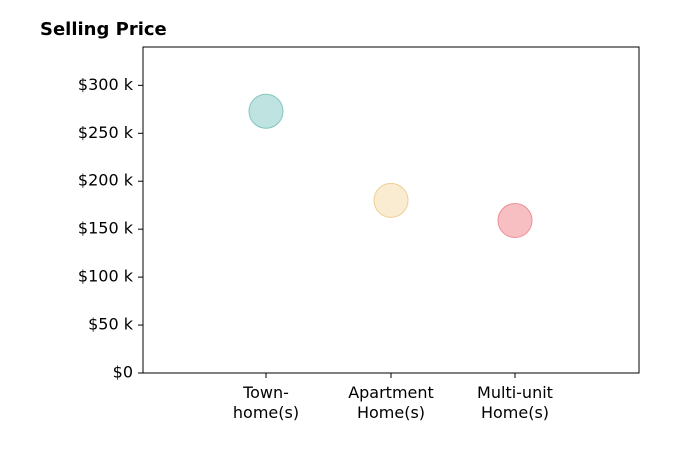 The height and width of the screenshot is (462, 679). I want to click on y-tick-label: $100 k, so click(106, 276).